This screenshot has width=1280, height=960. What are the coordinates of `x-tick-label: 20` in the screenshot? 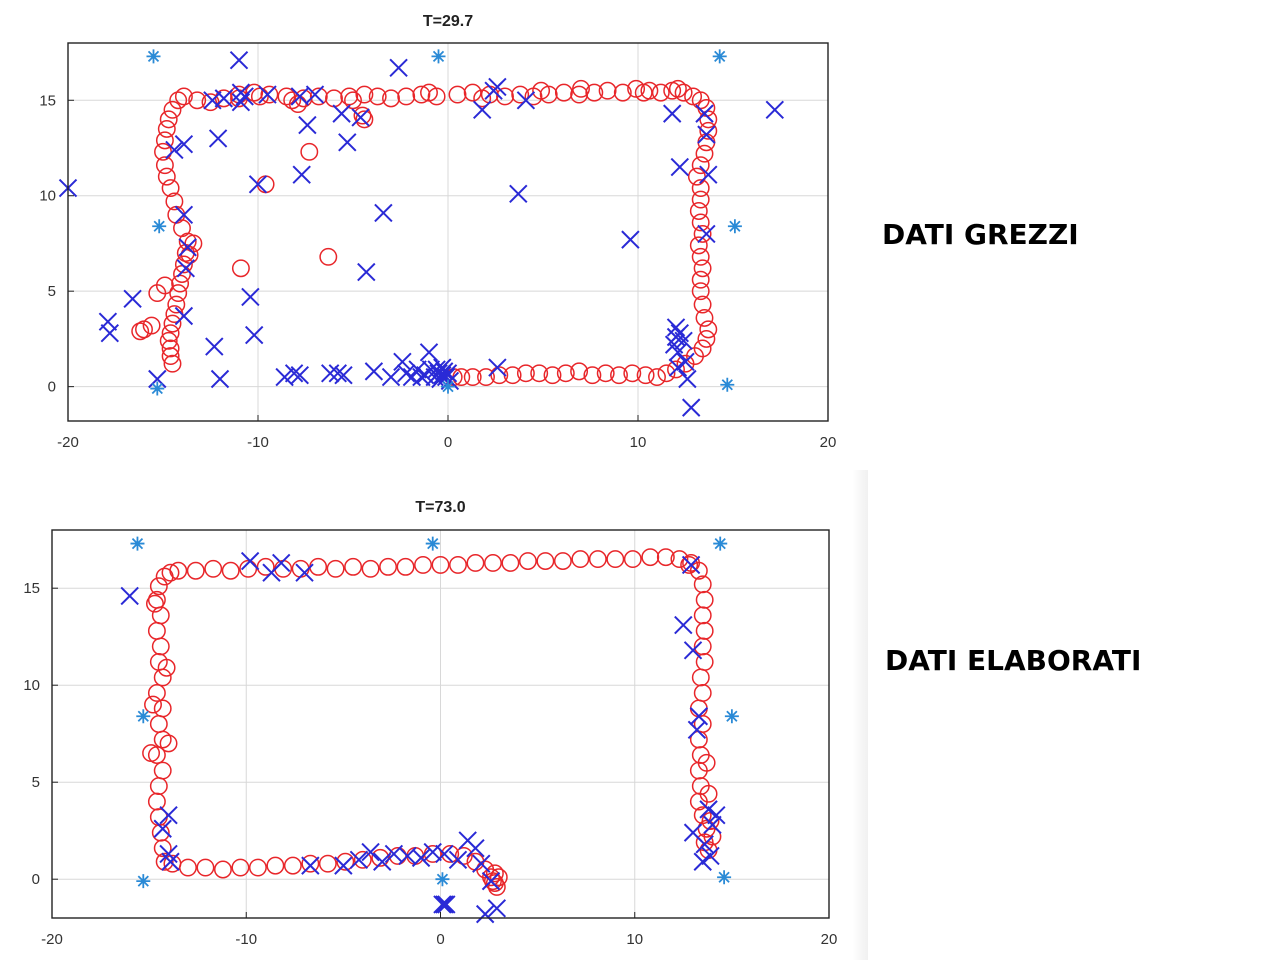 It's located at (828, 442).